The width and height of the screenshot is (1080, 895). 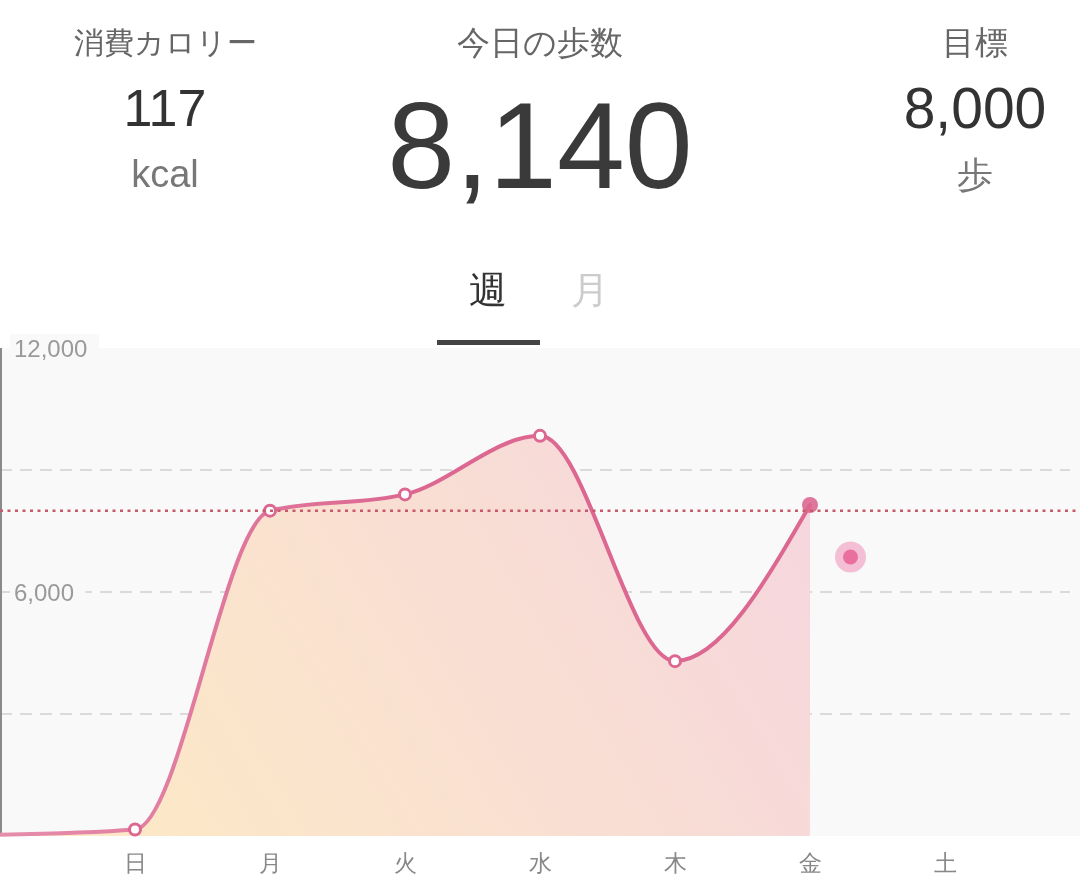 I want to click on x-tick-label: 日, so click(x=135, y=863).